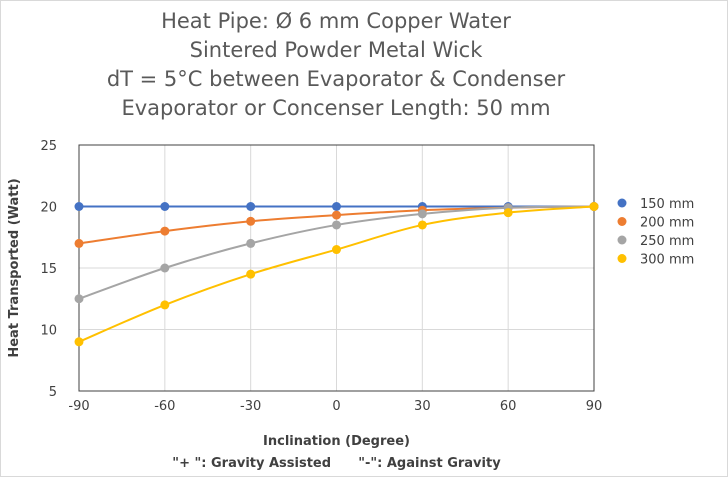  What do you see at coordinates (336, 406) in the screenshot?
I see `x-tick-label: 0` at bounding box center [336, 406].